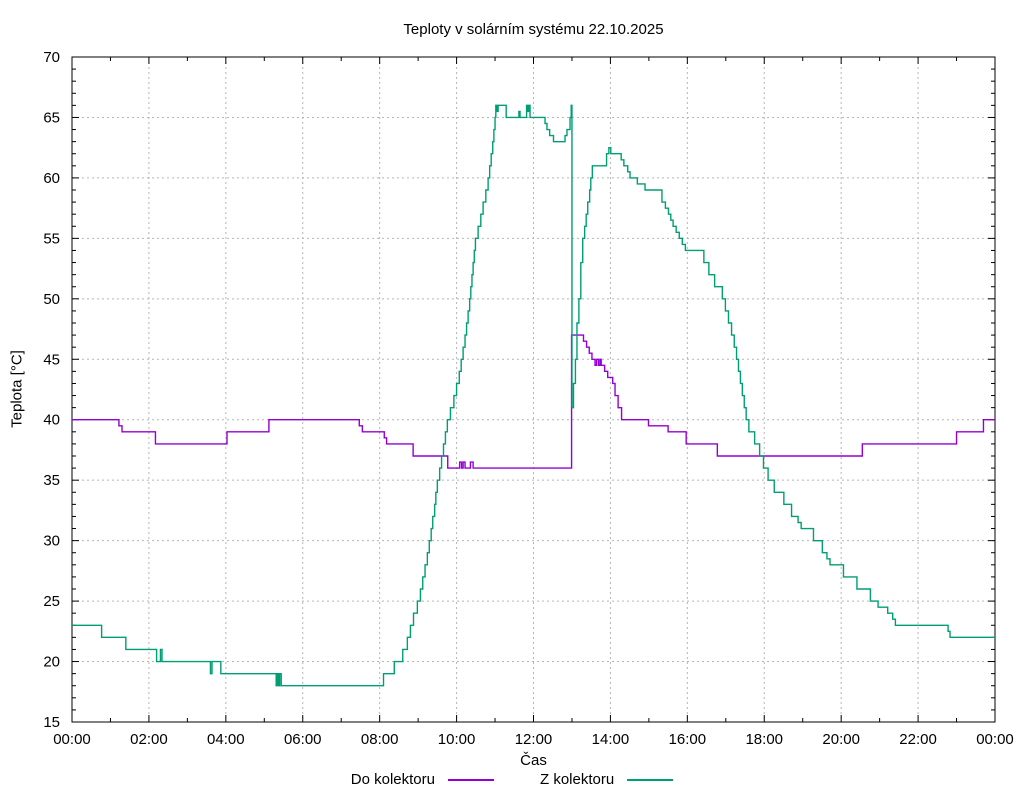  What do you see at coordinates (149, 739) in the screenshot?
I see `x-tick-label: 02:00` at bounding box center [149, 739].